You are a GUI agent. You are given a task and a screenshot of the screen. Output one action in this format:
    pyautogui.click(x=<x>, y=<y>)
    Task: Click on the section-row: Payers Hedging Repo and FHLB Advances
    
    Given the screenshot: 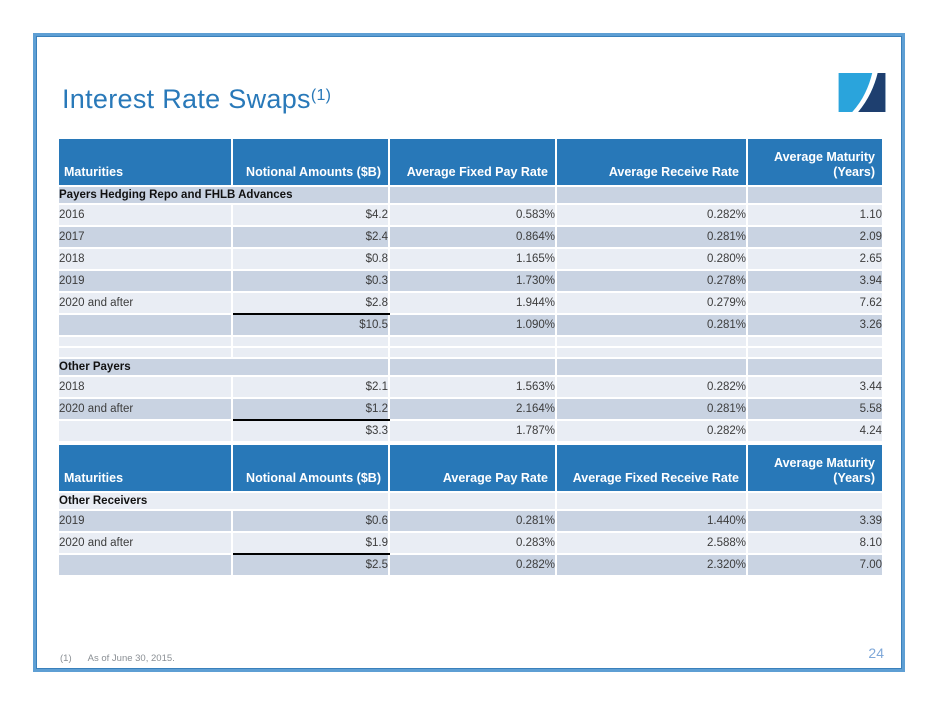 What is the action you would take?
    pyautogui.click(x=470, y=195)
    